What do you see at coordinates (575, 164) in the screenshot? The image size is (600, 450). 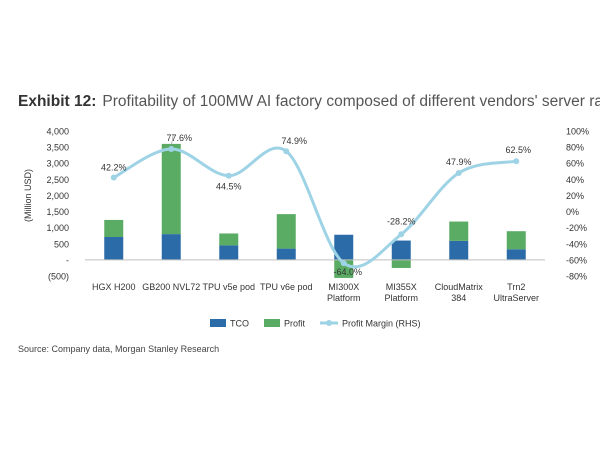 I see `right-axis-tick-label: 60%` at bounding box center [575, 164].